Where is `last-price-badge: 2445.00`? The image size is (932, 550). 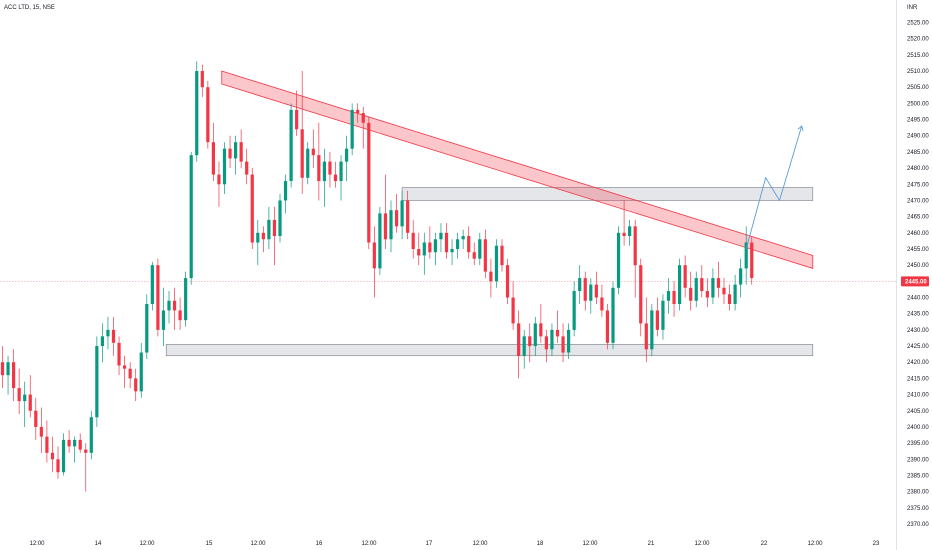 last-price-badge: 2445.00 is located at coordinates (915, 281).